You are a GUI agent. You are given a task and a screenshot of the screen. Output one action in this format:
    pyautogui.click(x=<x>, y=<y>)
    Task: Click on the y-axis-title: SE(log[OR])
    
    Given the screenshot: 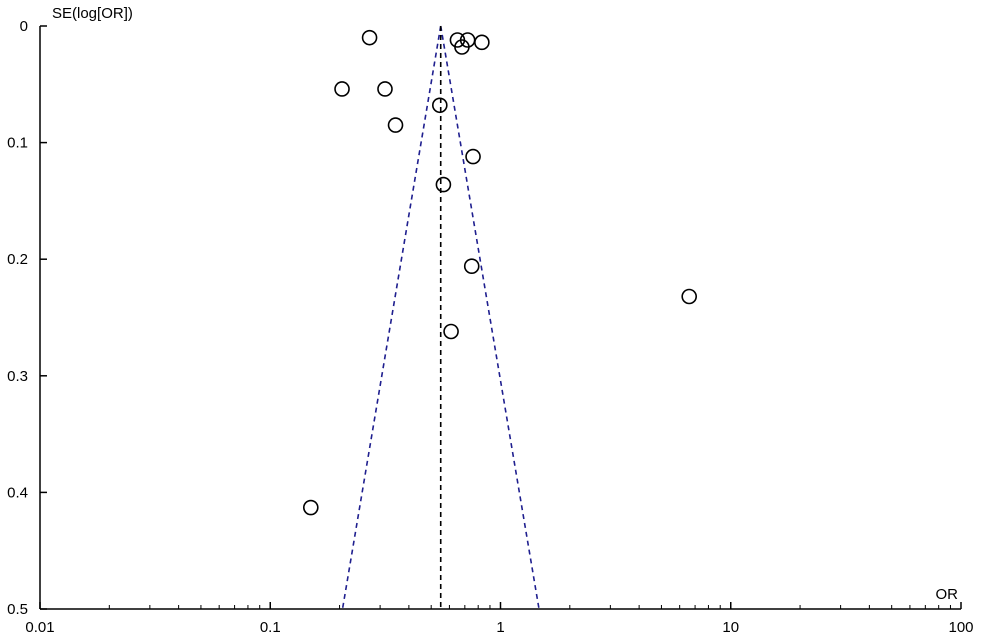 What is the action you would take?
    pyautogui.click(x=92, y=13)
    